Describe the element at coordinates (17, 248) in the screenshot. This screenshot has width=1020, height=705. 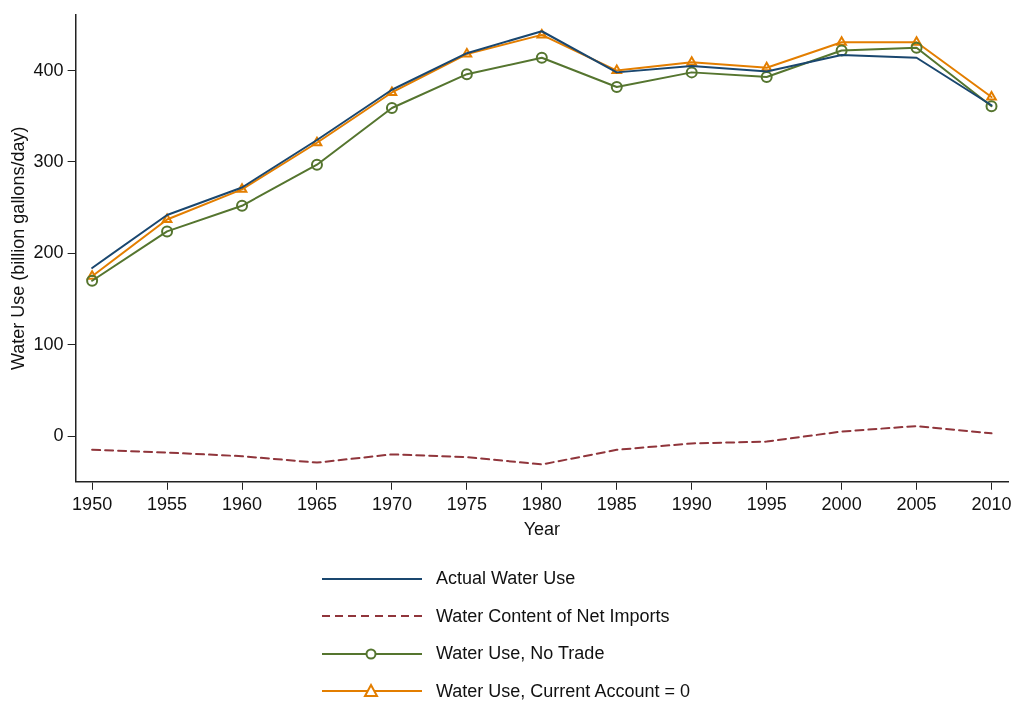
I see `y-axis-title: Water Use (billion gallons/day)` at that location.